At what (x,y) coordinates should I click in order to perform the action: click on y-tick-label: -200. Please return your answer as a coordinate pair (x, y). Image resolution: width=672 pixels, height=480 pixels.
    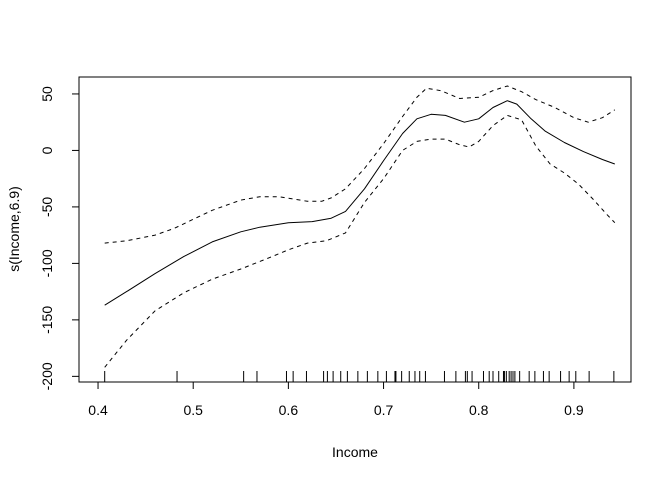
    Looking at the image, I should click on (47, 376).